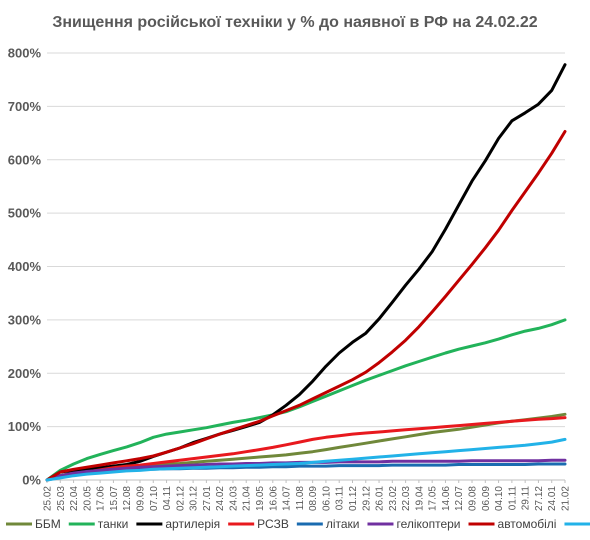 This screenshot has width=590, height=540. What do you see at coordinates (566, 498) in the screenshot?
I see `x-tick-label: 21.02` at bounding box center [566, 498].